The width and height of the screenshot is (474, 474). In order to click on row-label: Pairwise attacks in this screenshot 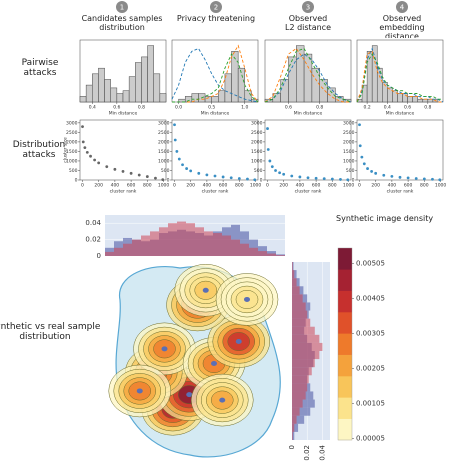, I will do `click(40, 68)`.